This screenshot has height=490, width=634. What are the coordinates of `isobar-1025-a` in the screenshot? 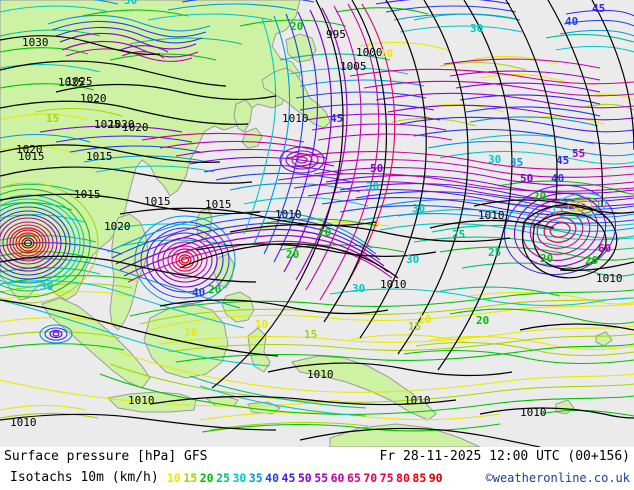 It's located at (113, 73).